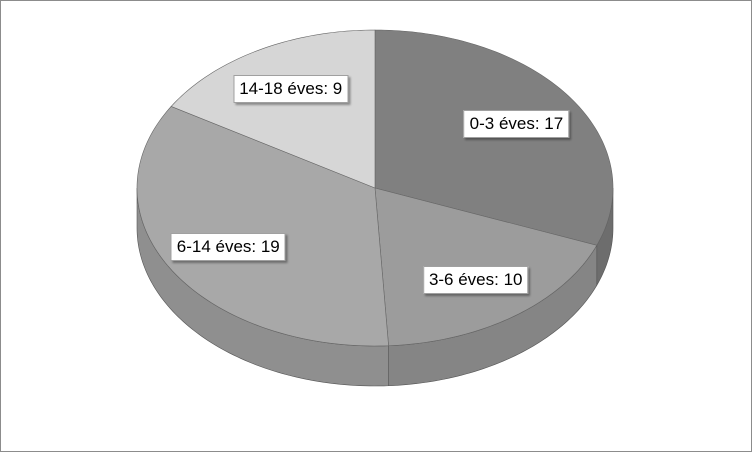 This screenshot has width=752, height=452. Describe the element at coordinates (228, 246) in the screenshot. I see `data-label: 6-14 éves: 19` at that location.